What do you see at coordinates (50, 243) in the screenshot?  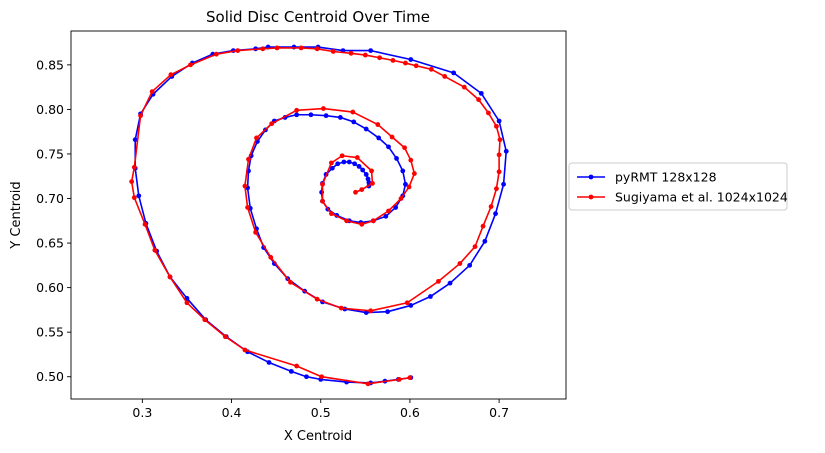 I see `y-tick-label: 0.65` at bounding box center [50, 243].